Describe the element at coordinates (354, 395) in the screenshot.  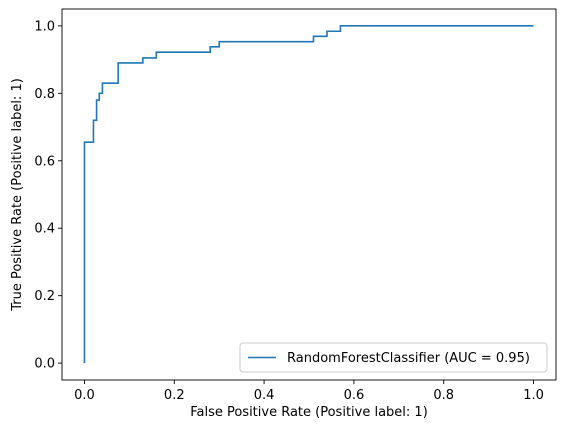
I see `x-tick-label: 0.6` at that location.